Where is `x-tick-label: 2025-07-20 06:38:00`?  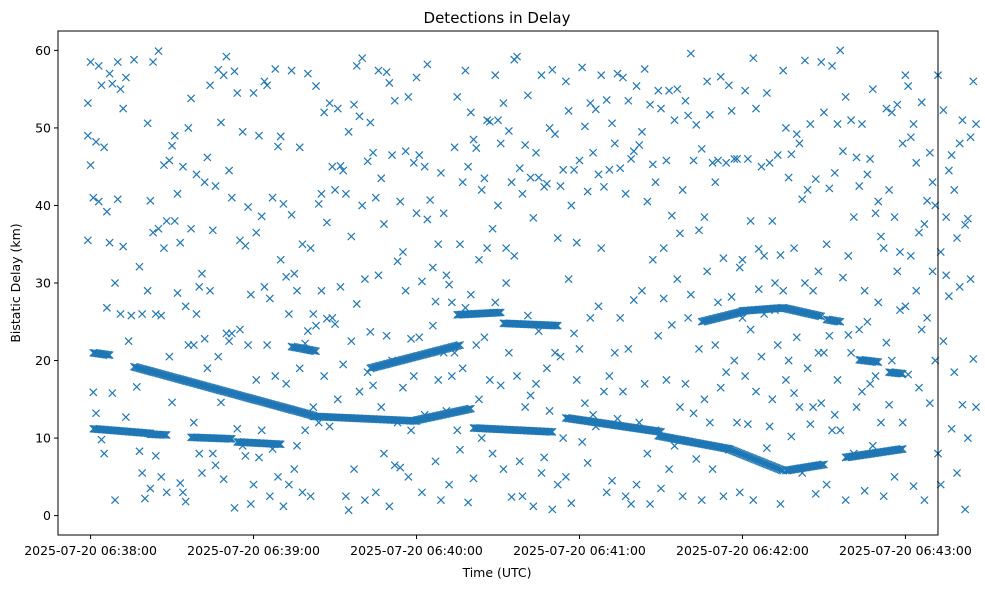 x-tick-label: 2025-07-20 06:38:00 is located at coordinates (90, 550).